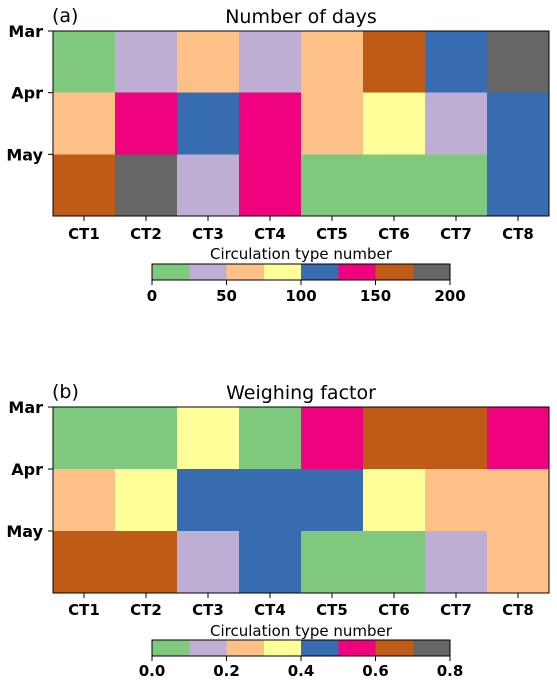 The image size is (557, 683). Describe the element at coordinates (65, 392) in the screenshot. I see `panel-label: (b)` at that location.